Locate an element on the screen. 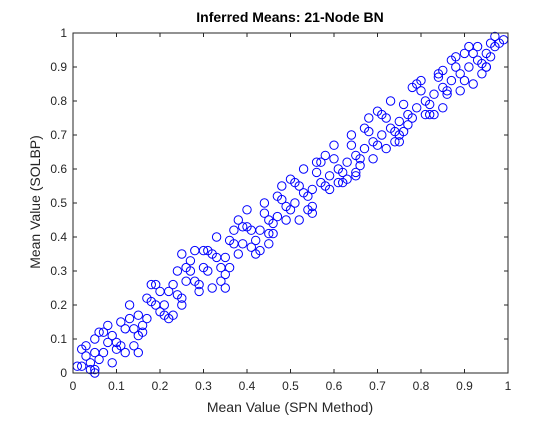 The height and width of the screenshot is (424, 560). y-tick-label: 0.8 is located at coordinates (58, 101).